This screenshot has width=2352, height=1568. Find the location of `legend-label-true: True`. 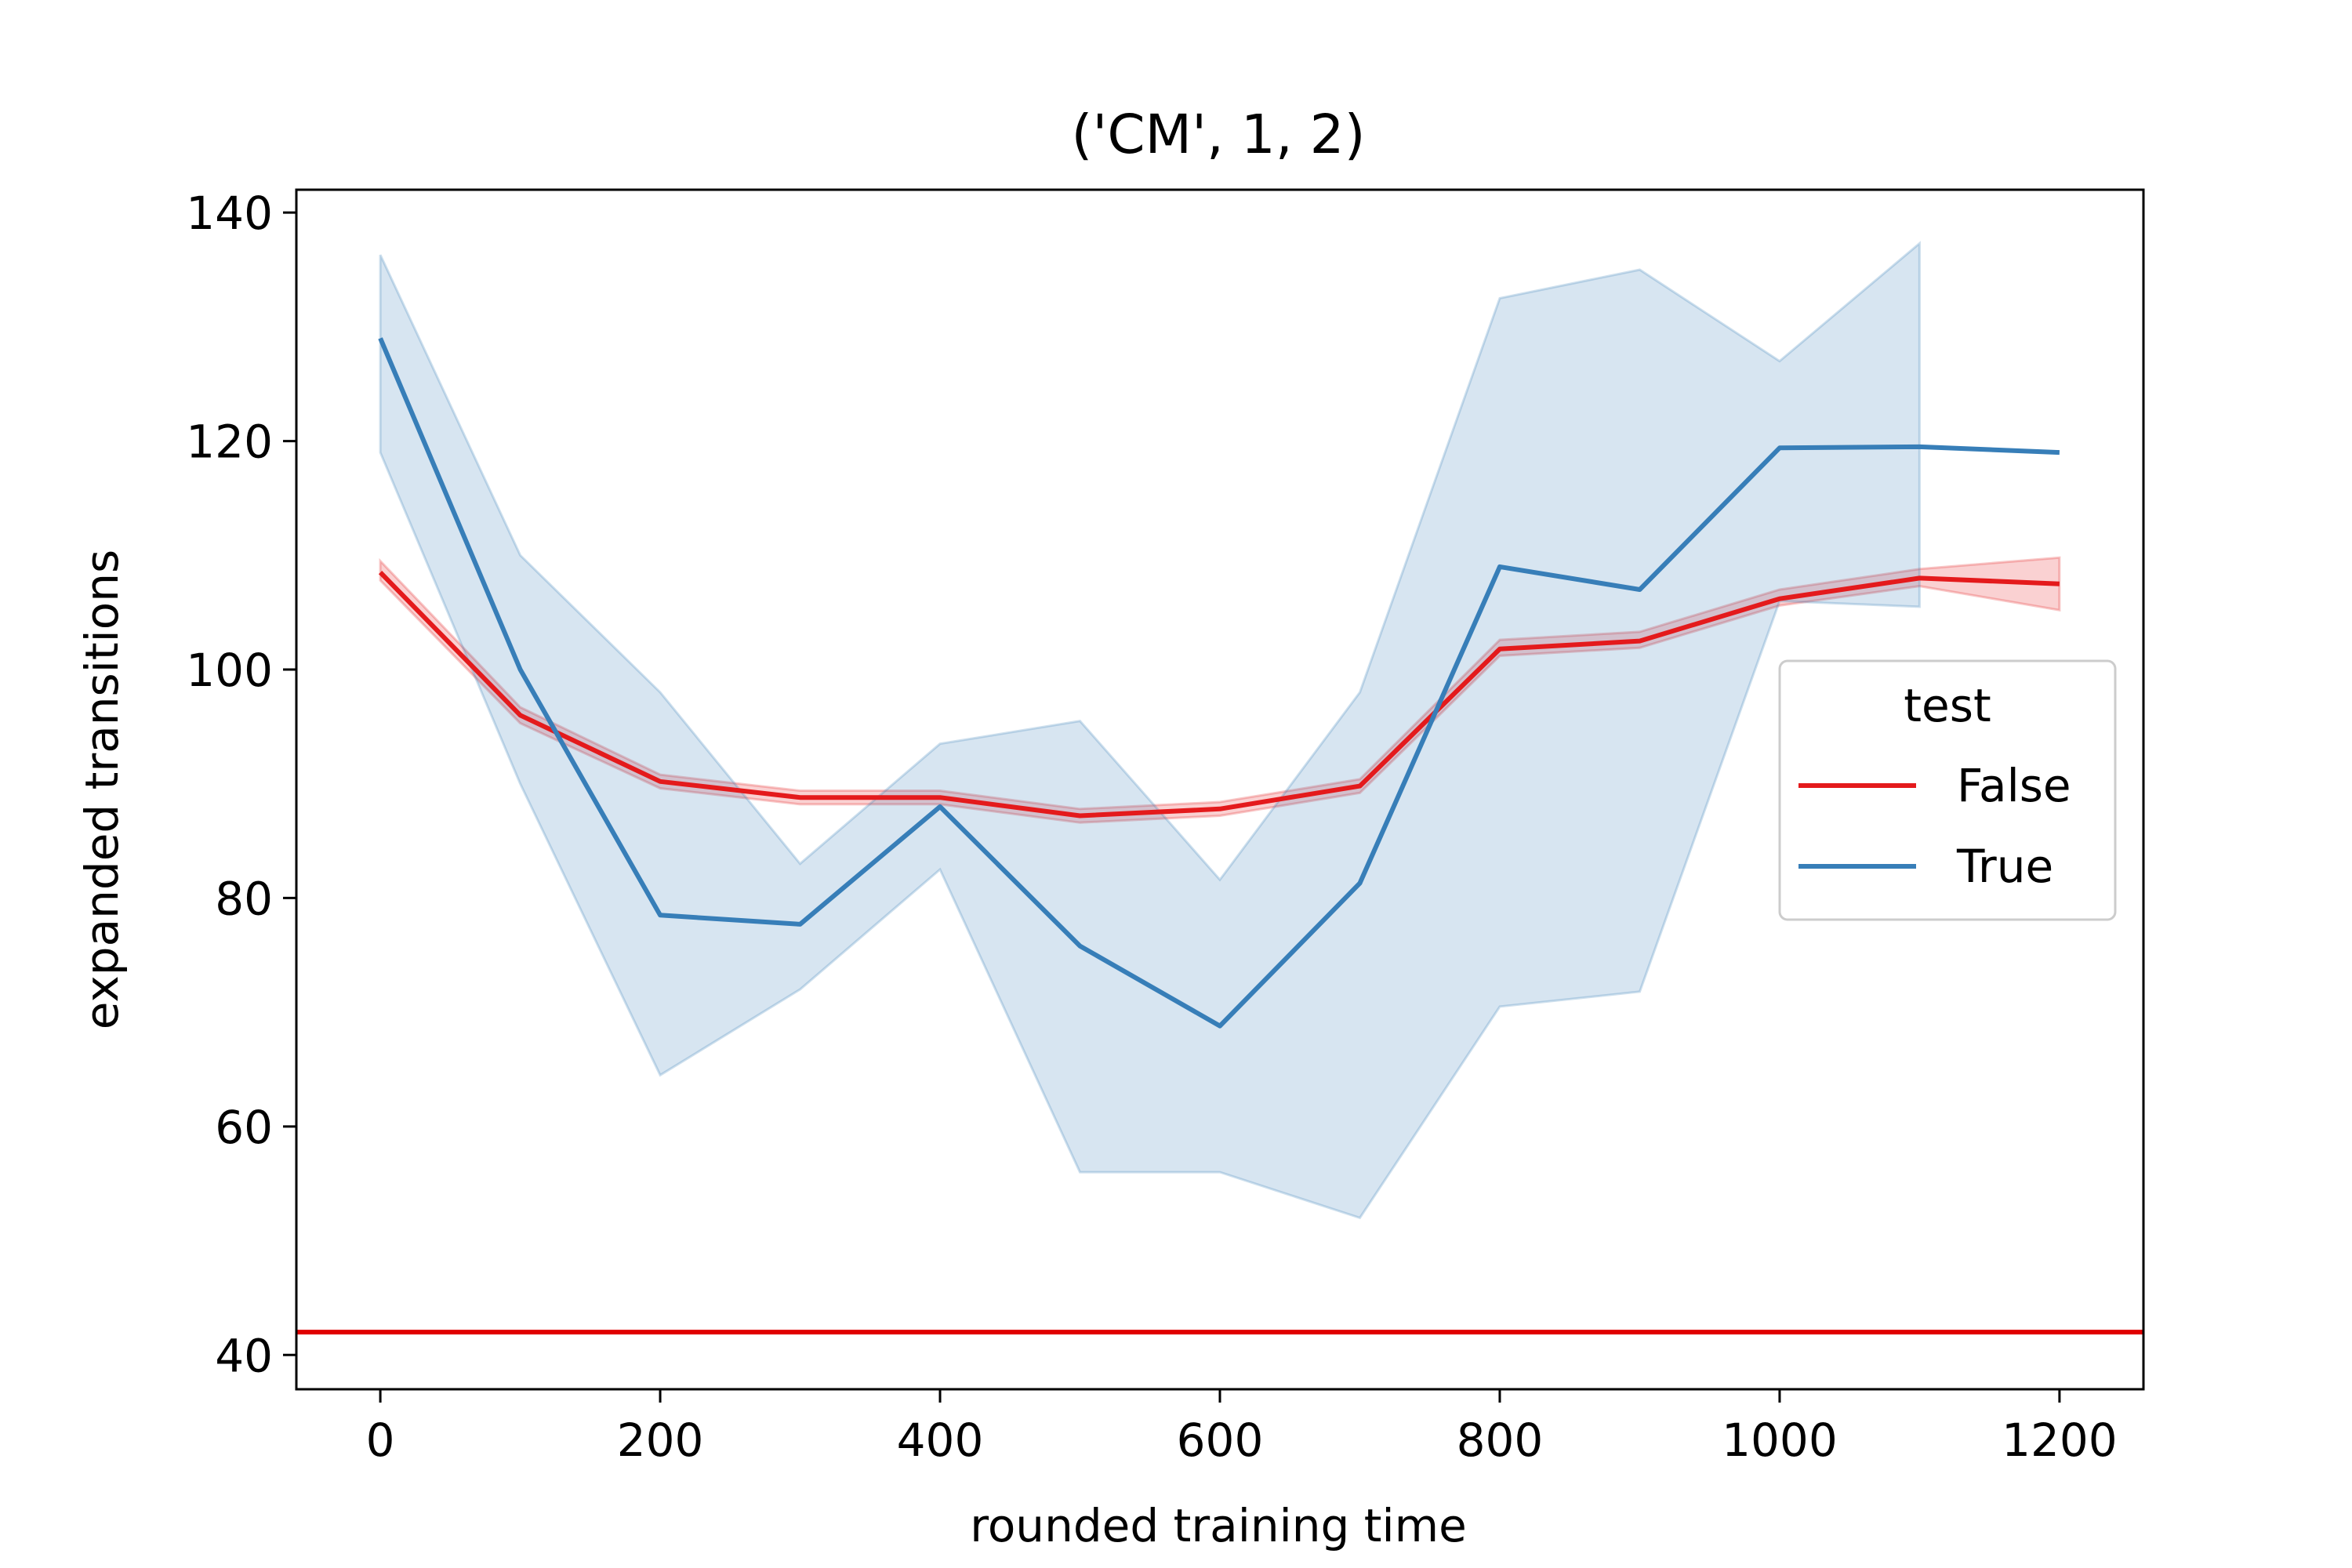

legend-label-true: True is located at coordinates (2005, 866).